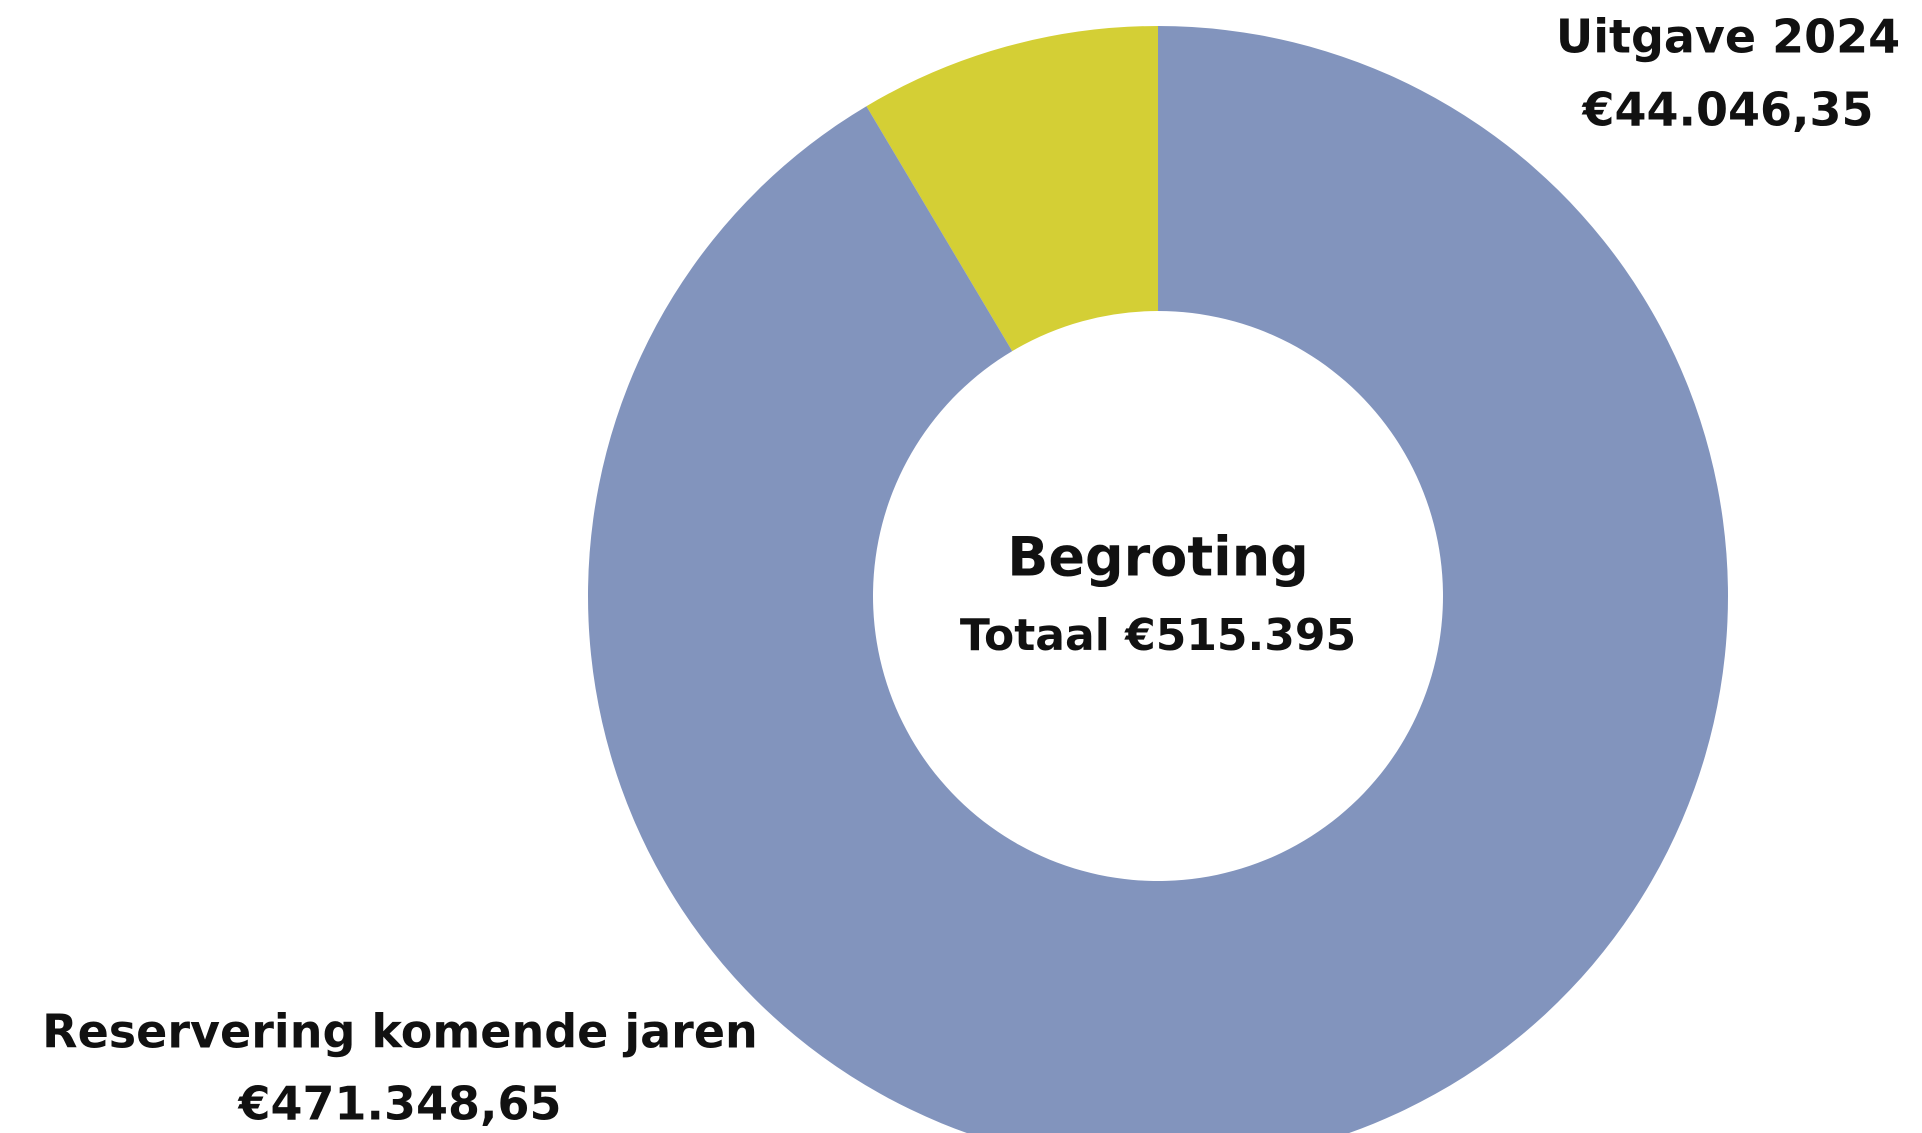 This screenshot has height=1133, width=1922. I want to click on slice, so click(1012, 189).